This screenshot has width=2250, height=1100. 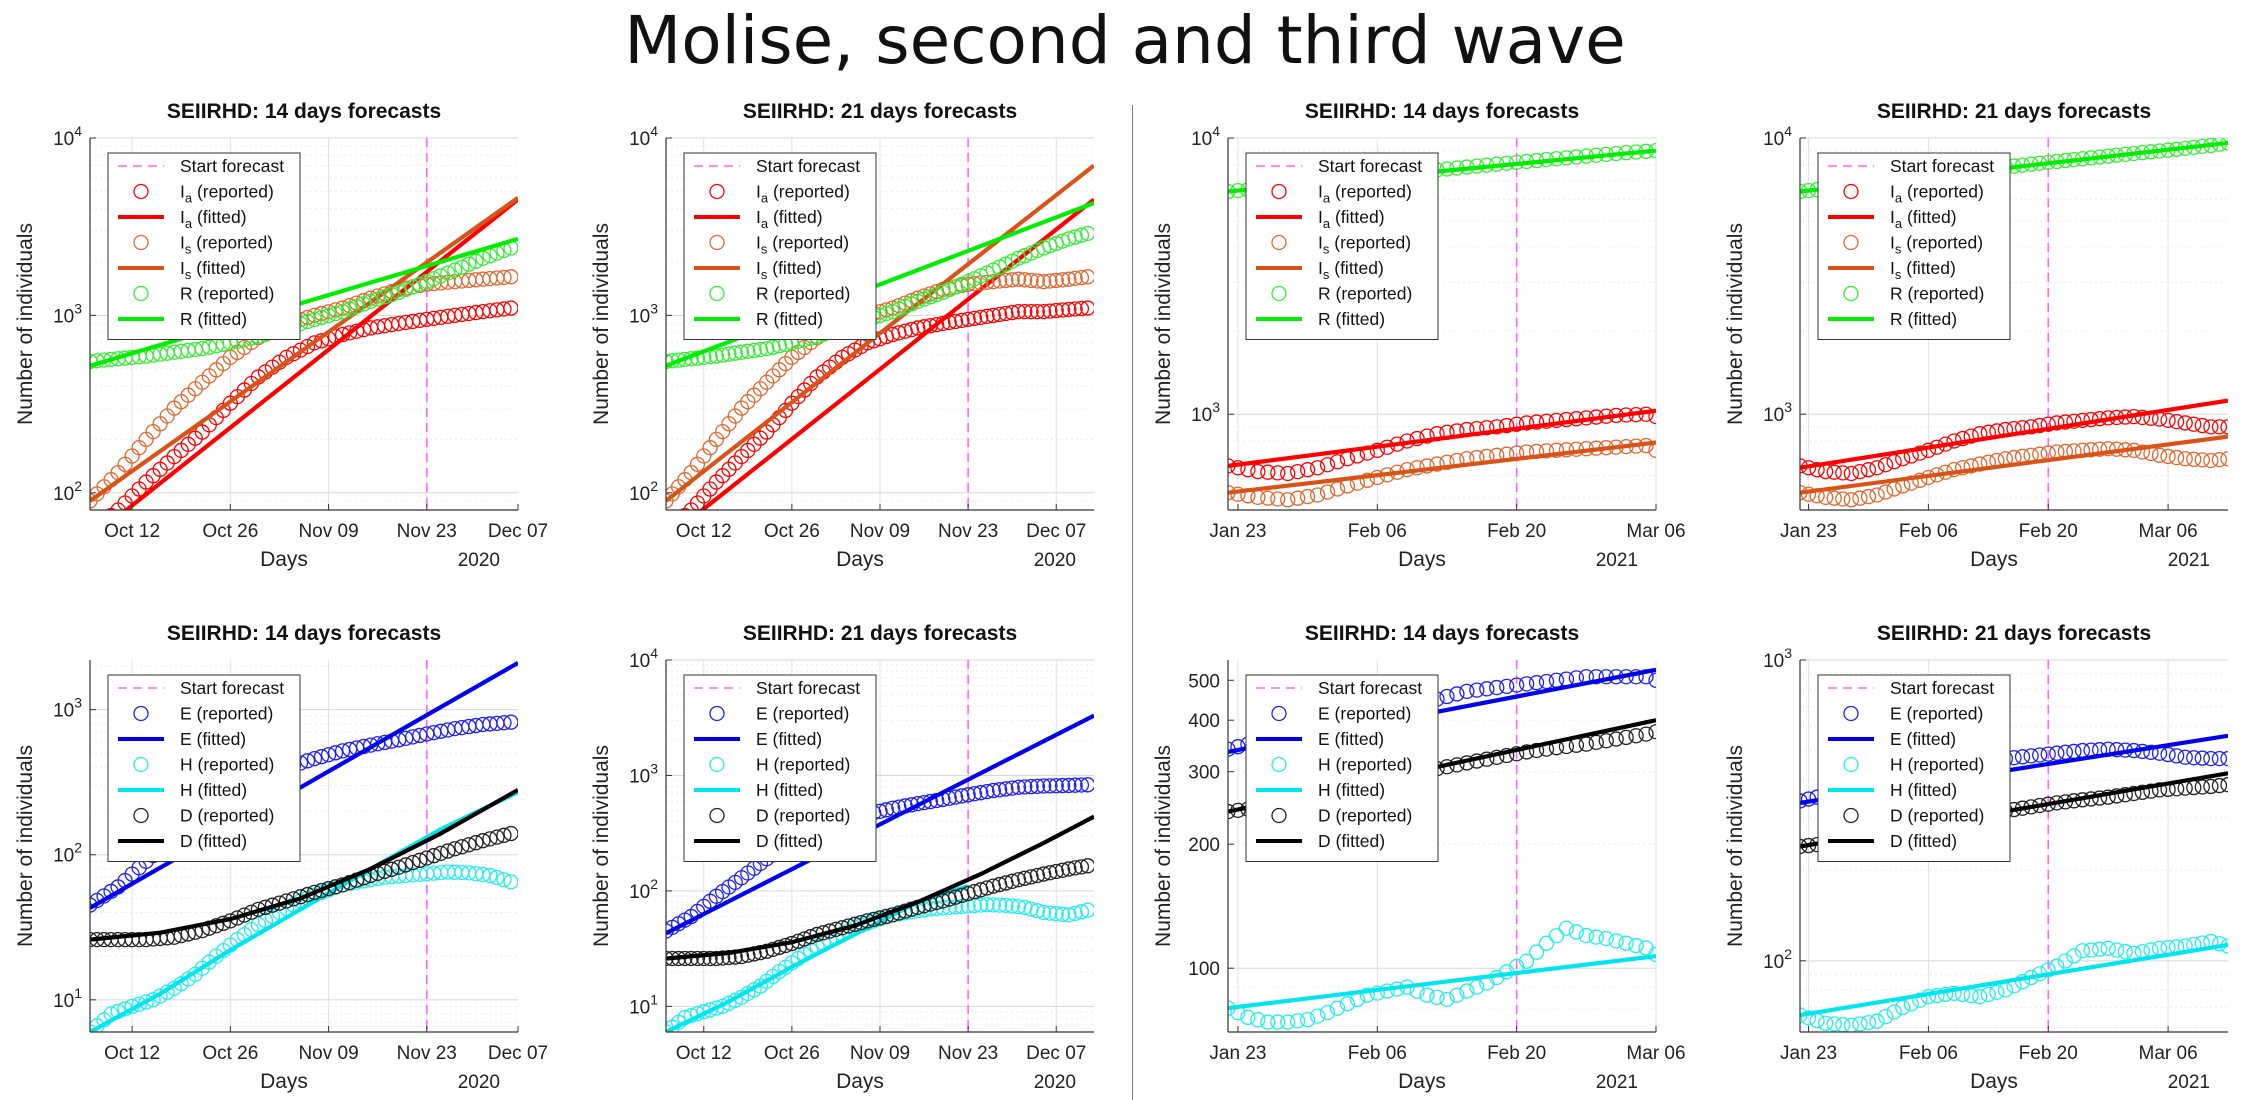 I want to click on legend-label: R (fitted), so click(x=789, y=319).